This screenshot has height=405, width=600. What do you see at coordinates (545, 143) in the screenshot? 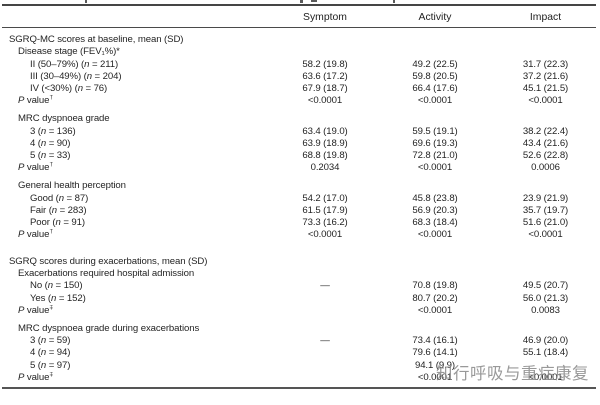
I see `impact-value: 43.4 (21.6)` at bounding box center [545, 143].